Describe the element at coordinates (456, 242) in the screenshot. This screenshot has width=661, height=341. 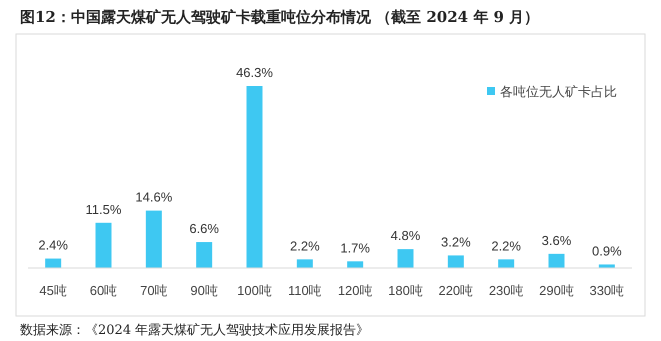
I see `data-label: 3.2%` at that location.